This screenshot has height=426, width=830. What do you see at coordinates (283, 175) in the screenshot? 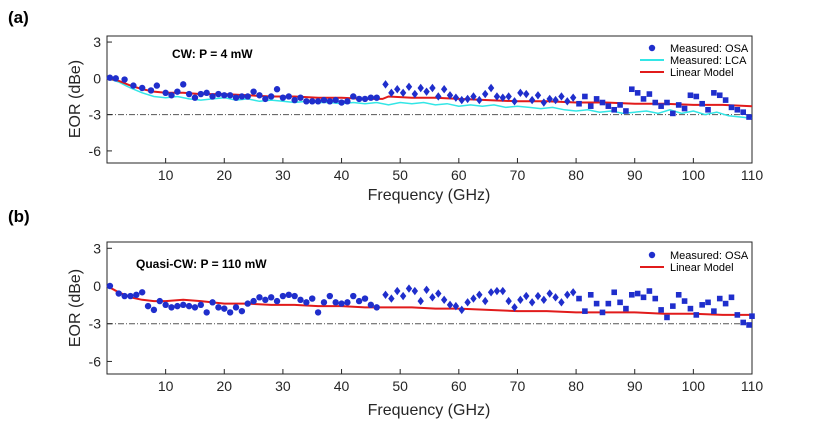
I see `x-tick-label: 30` at bounding box center [283, 175].